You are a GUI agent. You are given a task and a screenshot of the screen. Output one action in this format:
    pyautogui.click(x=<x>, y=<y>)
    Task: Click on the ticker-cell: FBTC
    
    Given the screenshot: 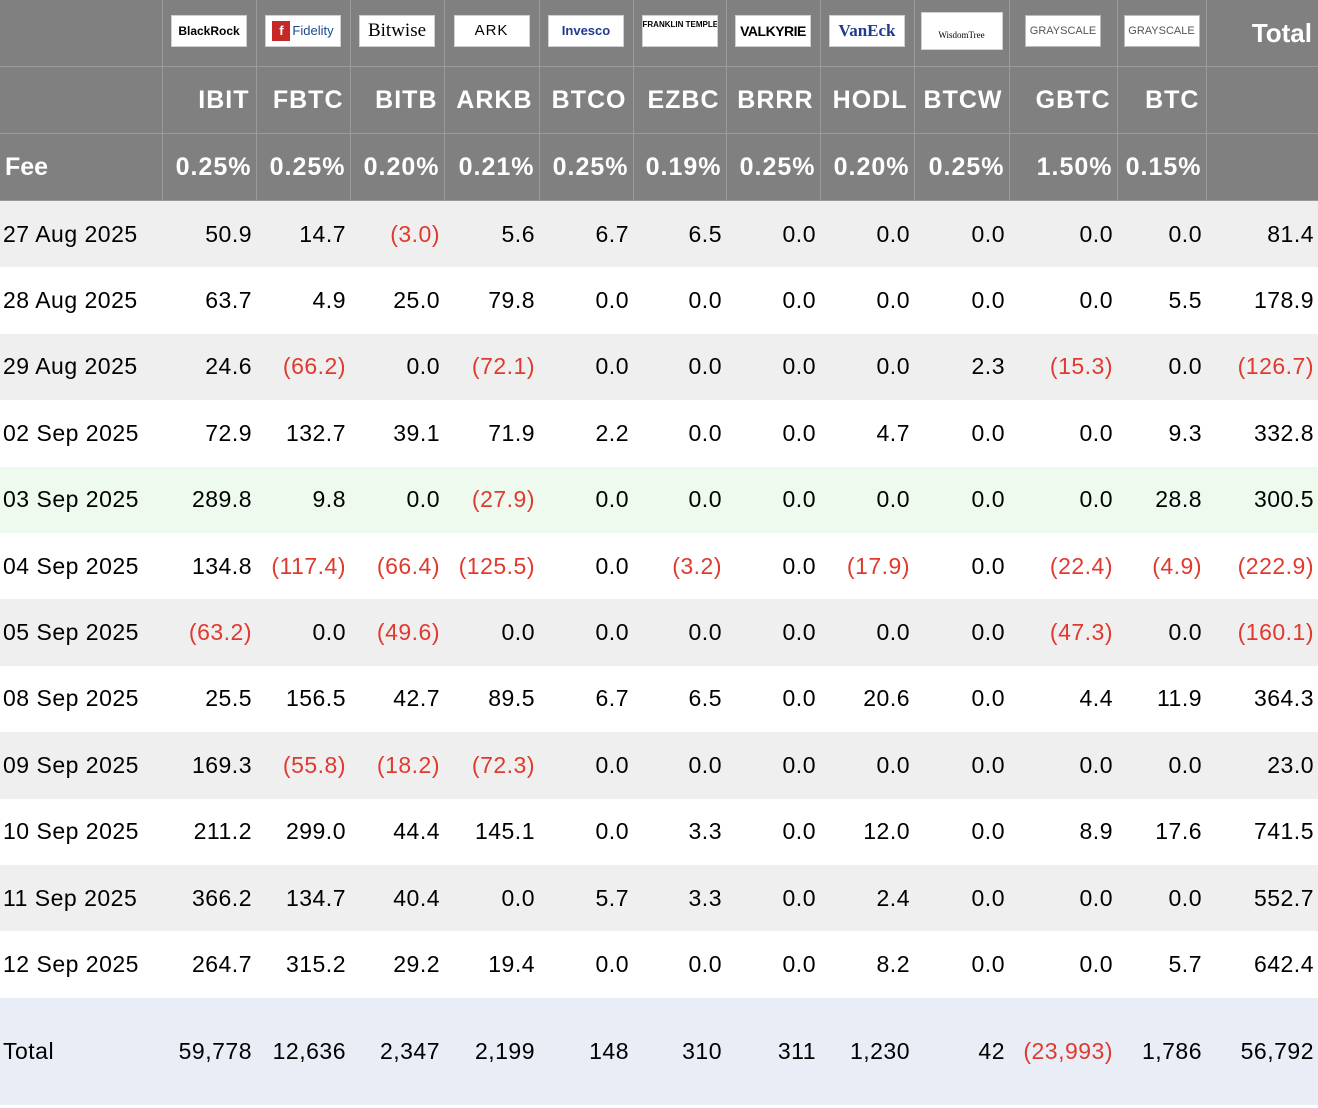 What is the action you would take?
    pyautogui.click(x=303, y=100)
    